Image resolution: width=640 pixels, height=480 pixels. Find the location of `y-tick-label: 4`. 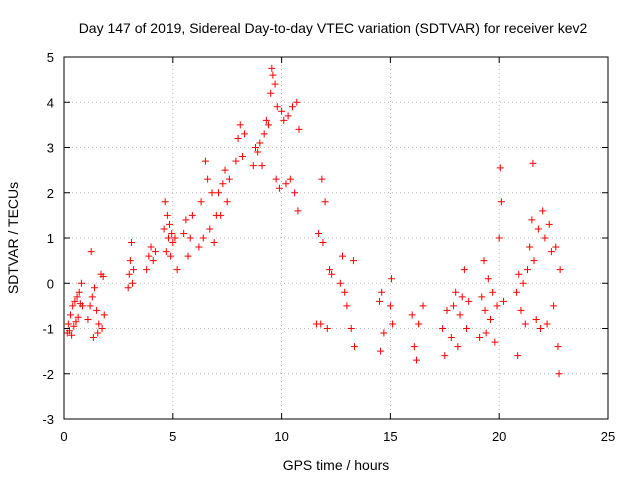

y-tick-label: 4 is located at coordinates (50, 102).